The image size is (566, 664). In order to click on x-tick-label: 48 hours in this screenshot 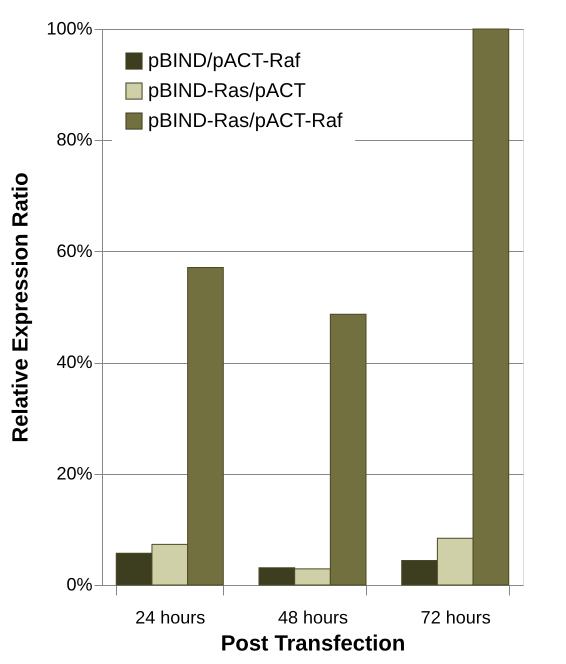, I will do `click(313, 618)`.